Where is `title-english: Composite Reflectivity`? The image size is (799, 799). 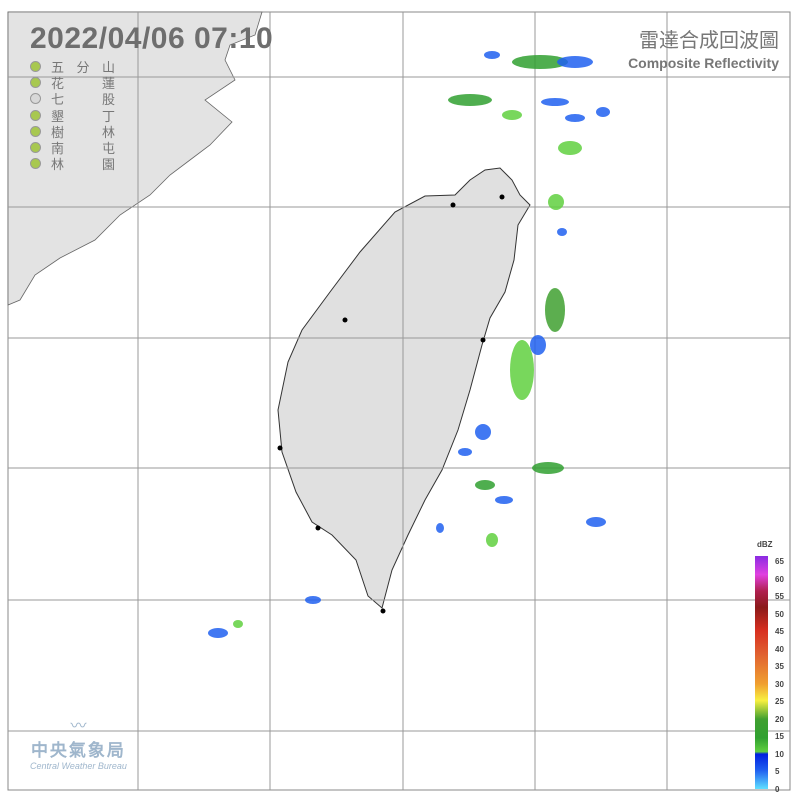
title-english: Composite Reflectivity is located at coordinates (703, 63).